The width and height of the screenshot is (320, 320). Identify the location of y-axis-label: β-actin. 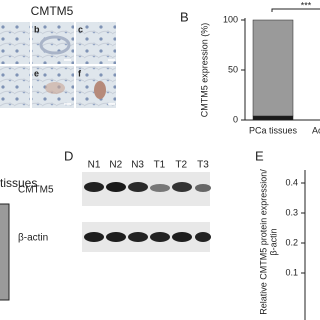
(273, 241).